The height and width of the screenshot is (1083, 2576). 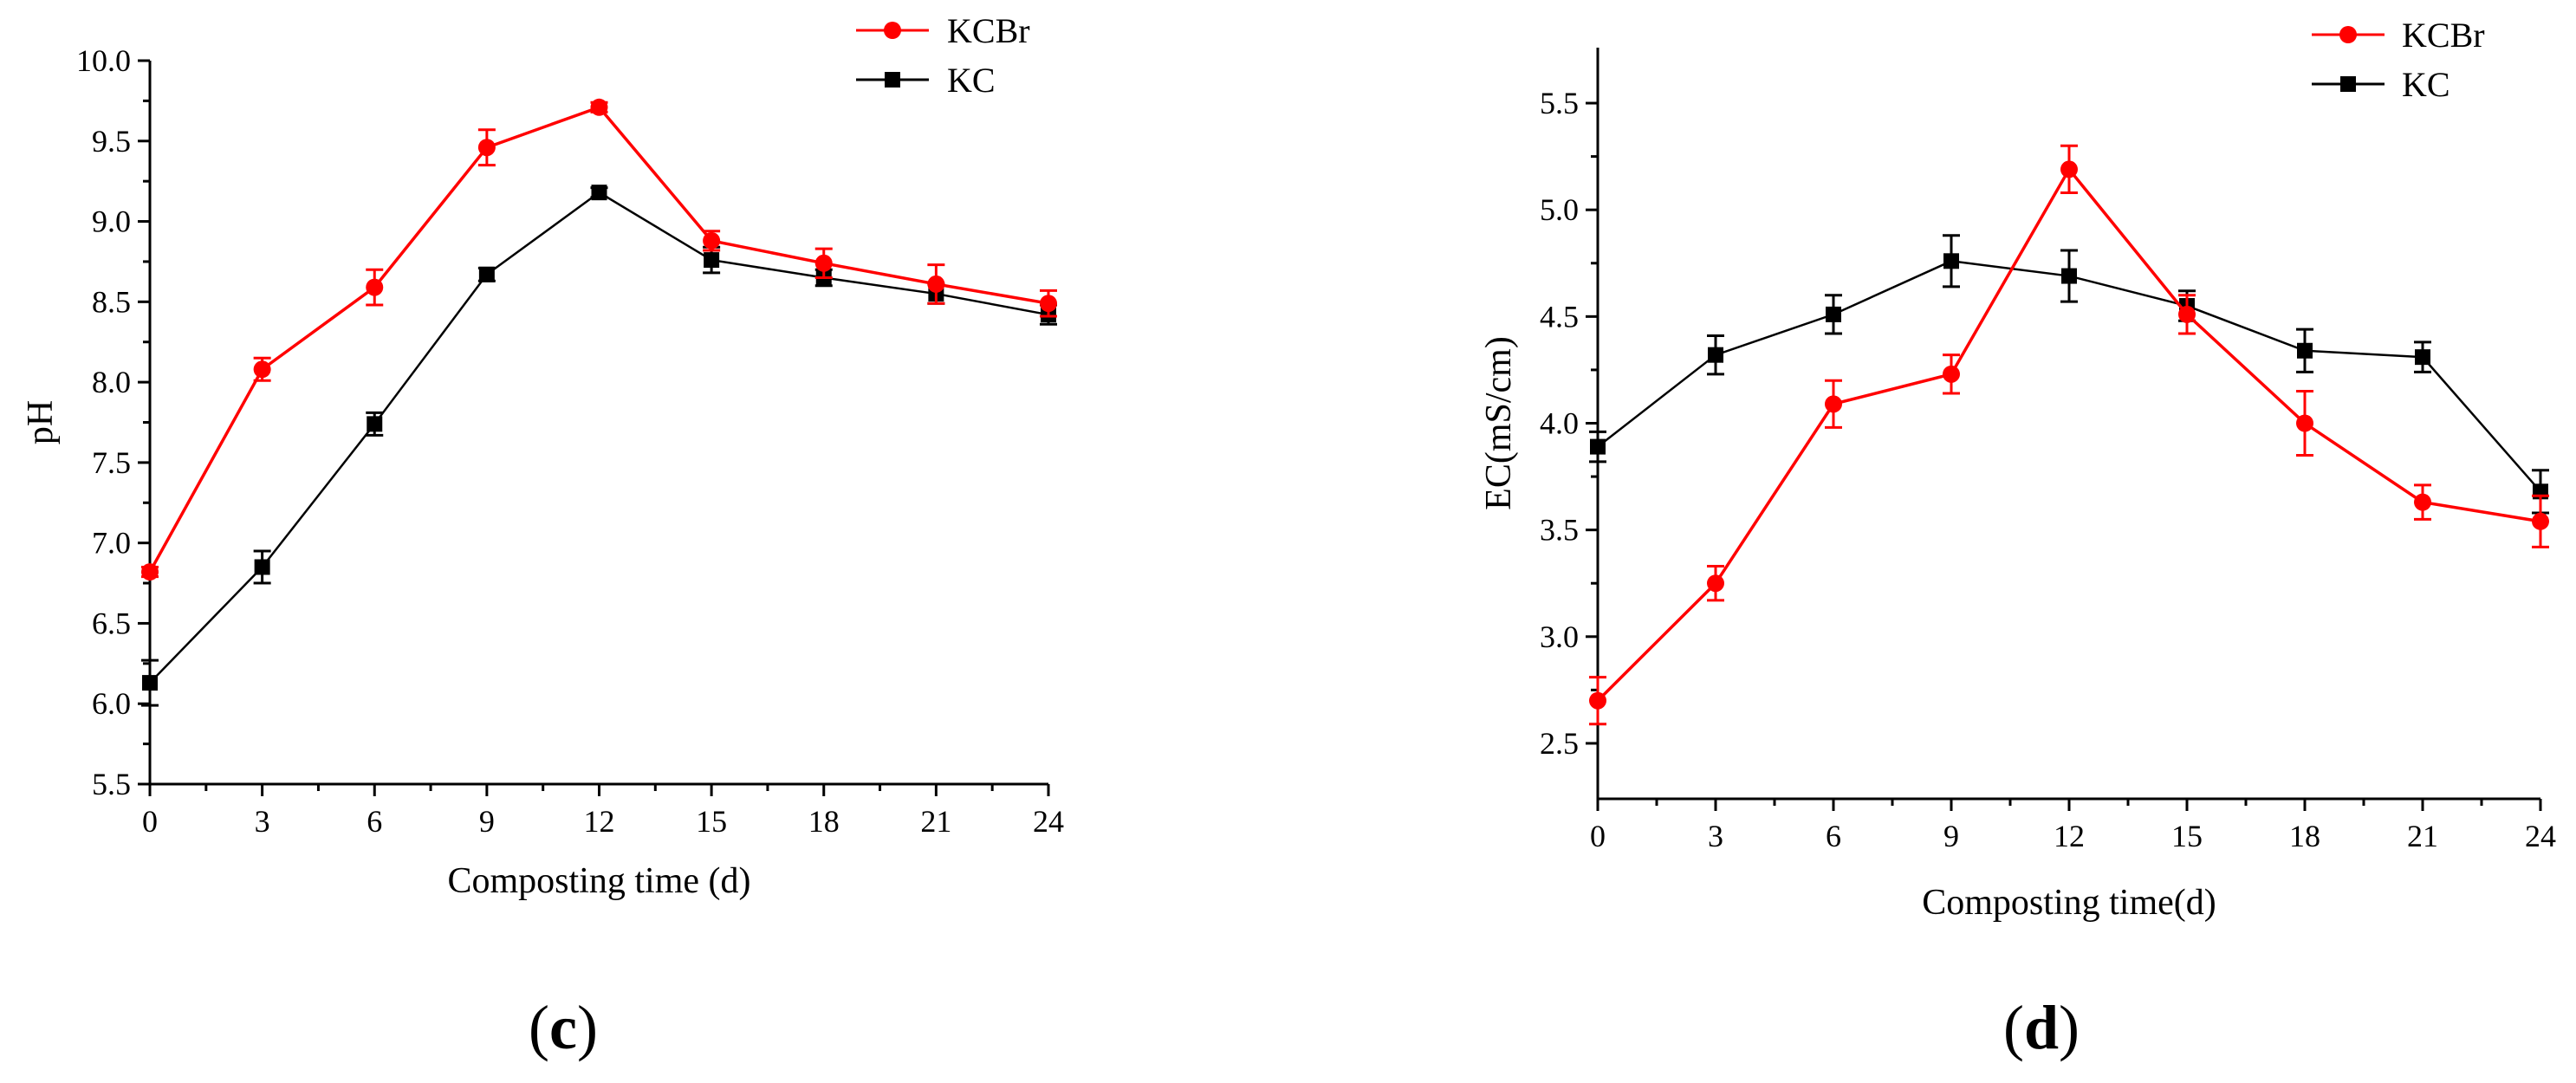 I want to click on y-tick-label: 8.0, so click(x=111, y=382).